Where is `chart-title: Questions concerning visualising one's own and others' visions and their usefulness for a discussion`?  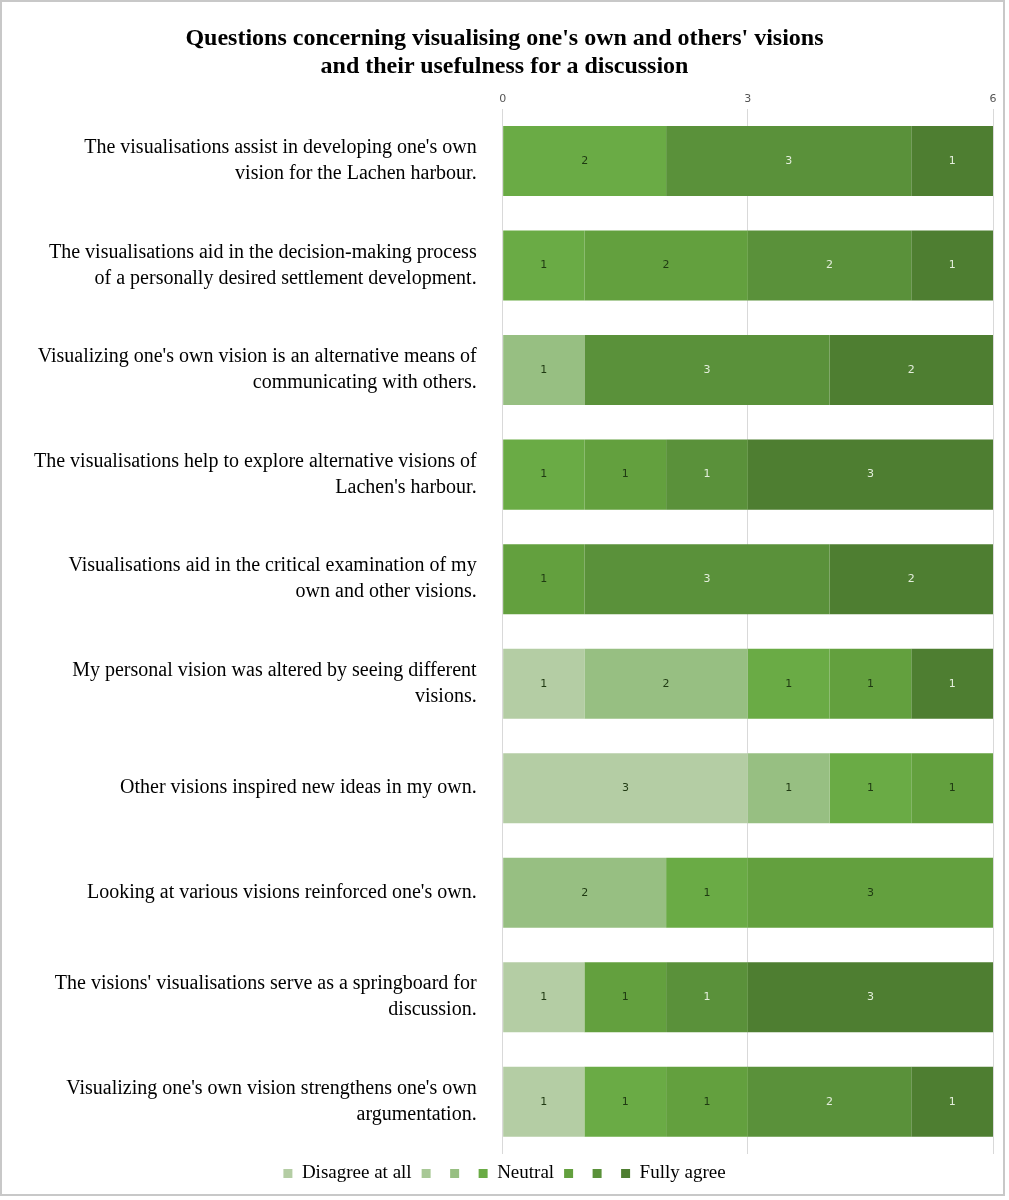 chart-title: Questions concerning visualising one's own and others' visions and their usefulness for a discussion is located at coordinates (504, 51).